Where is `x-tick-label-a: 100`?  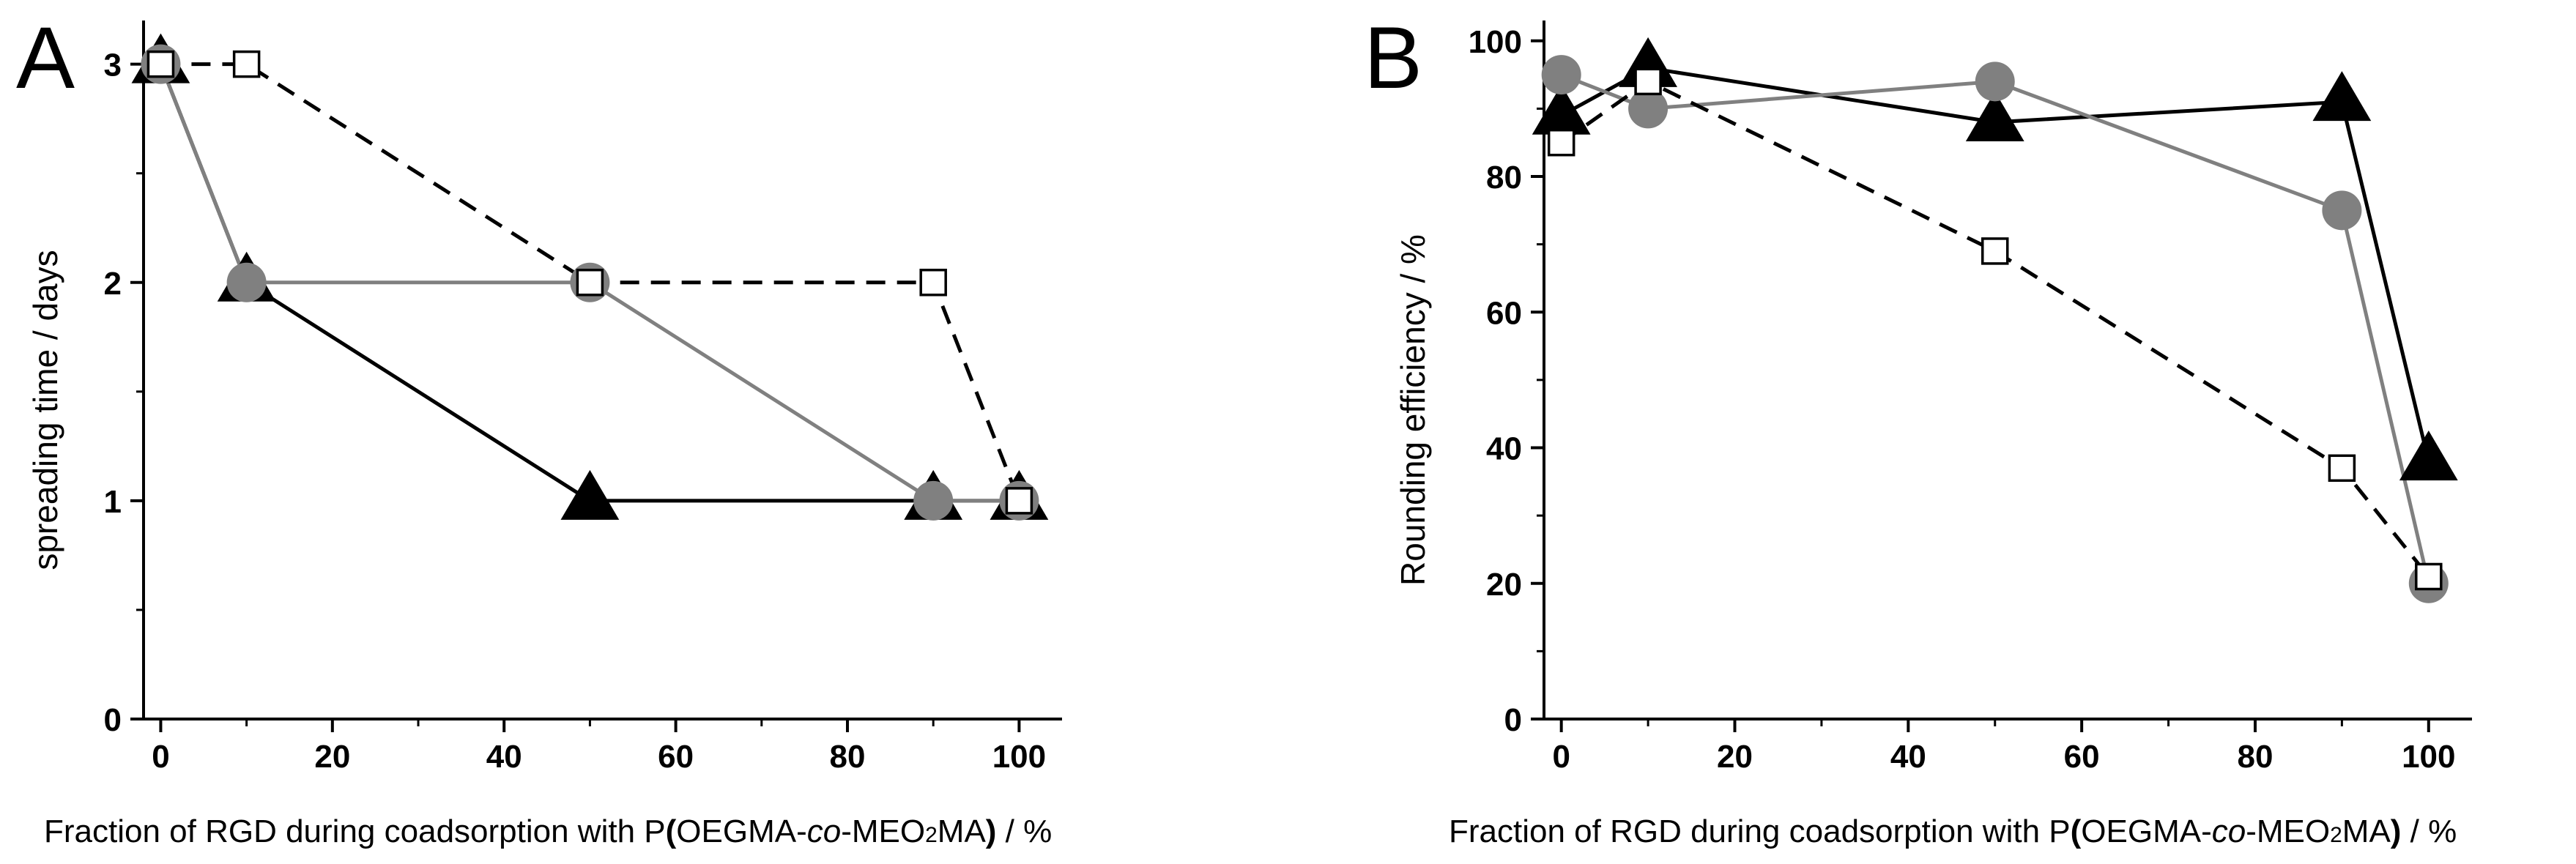
x-tick-label-a: 100 is located at coordinates (1019, 757).